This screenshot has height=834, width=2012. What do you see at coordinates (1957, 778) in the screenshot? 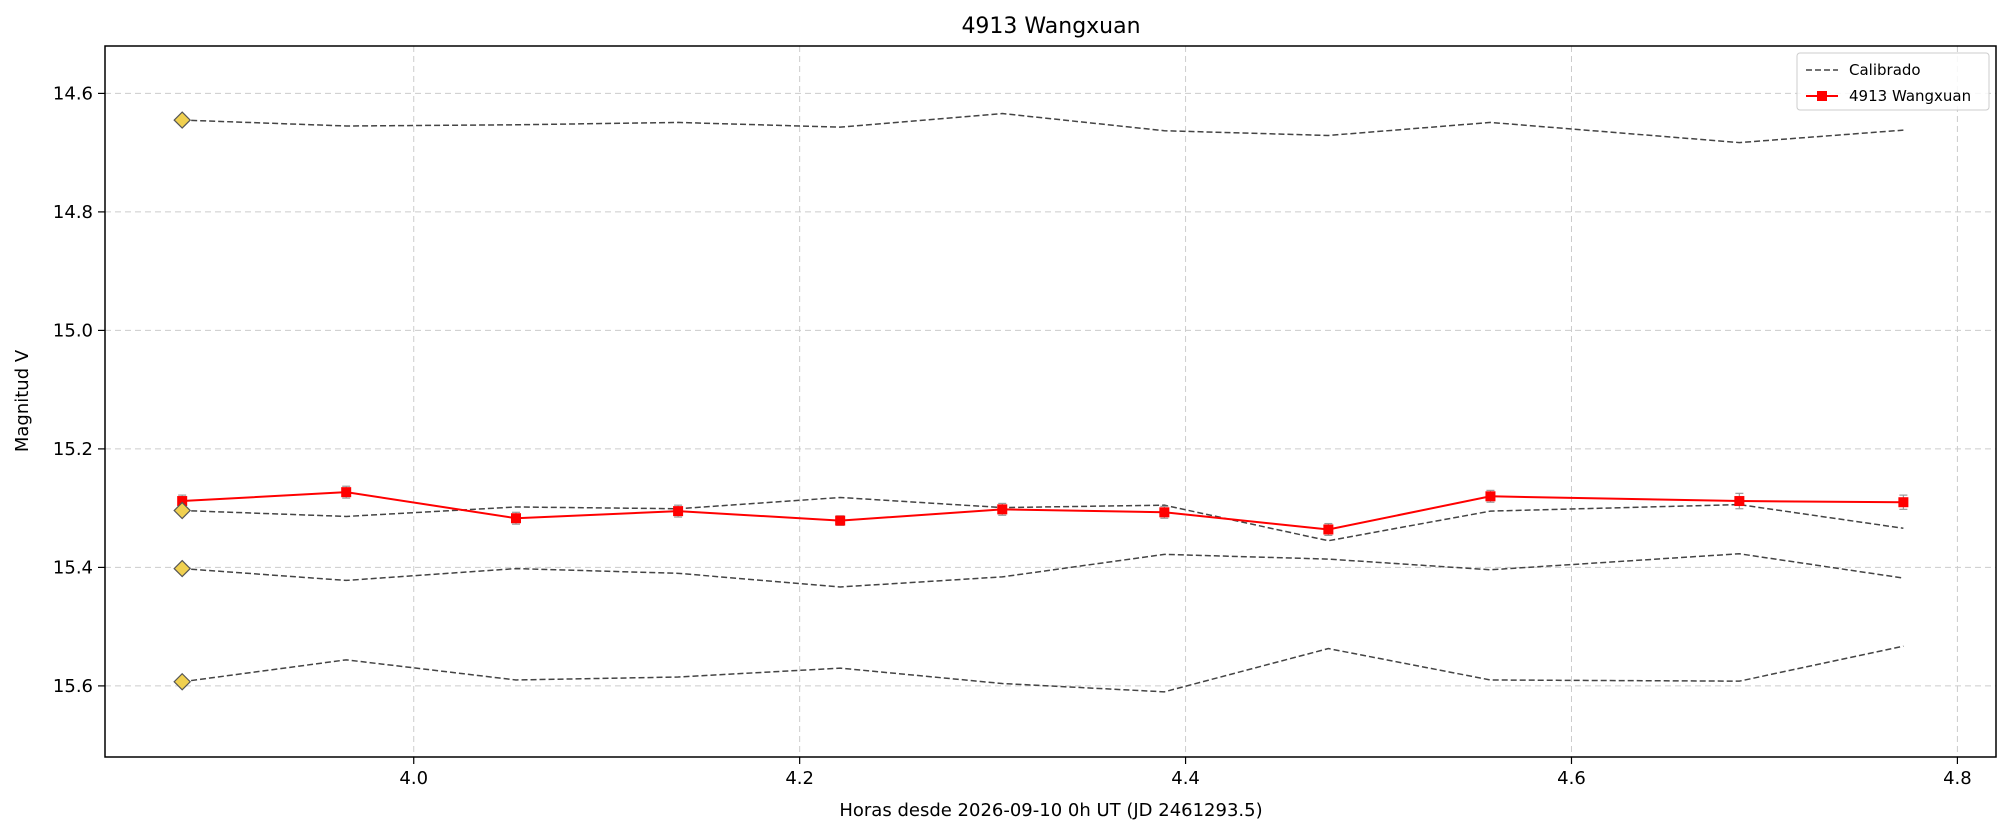
I see `x-tick-label: 4.8` at bounding box center [1957, 778].